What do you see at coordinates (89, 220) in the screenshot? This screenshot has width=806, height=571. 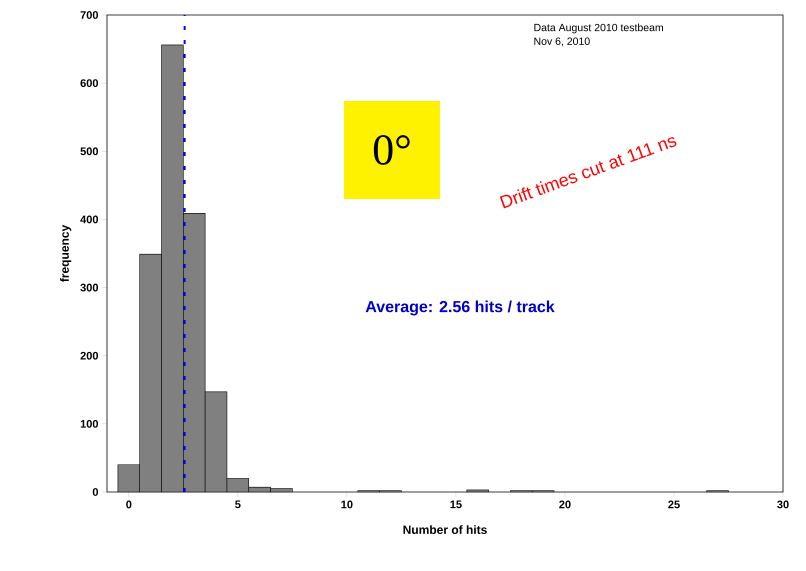 I see `y-tick-label: 400` at bounding box center [89, 220].